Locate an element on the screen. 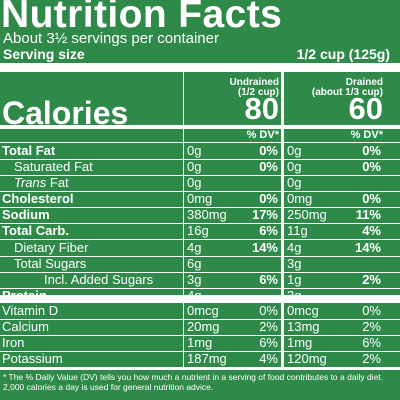 The width and height of the screenshot is (400, 400). nutrient-name: Sodium is located at coordinates (26, 215).